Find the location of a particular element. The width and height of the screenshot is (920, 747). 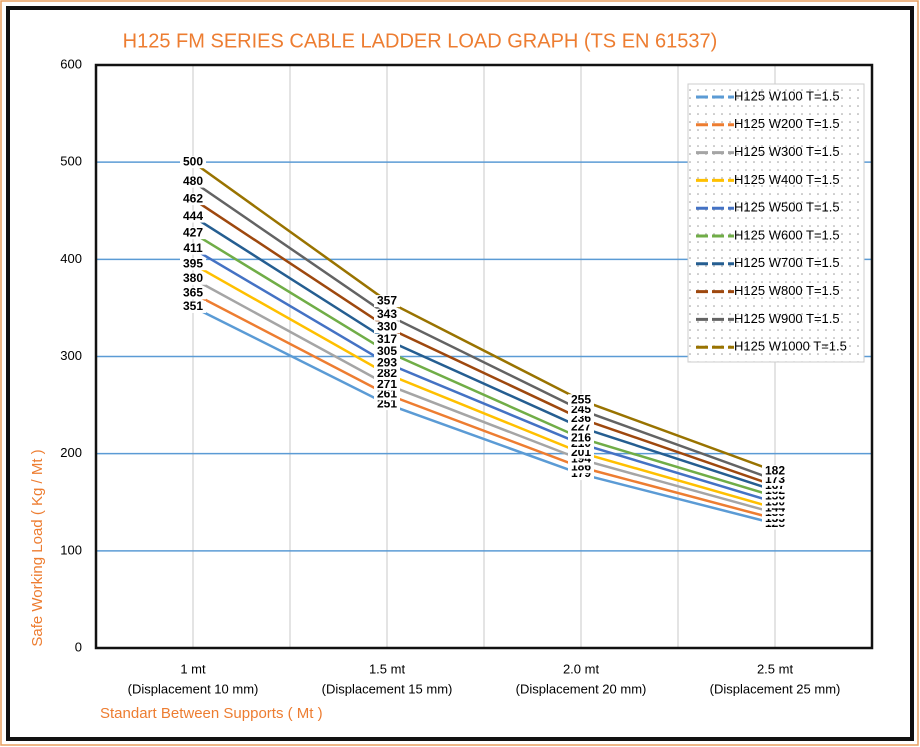

data-label: 357 is located at coordinates (387, 300).